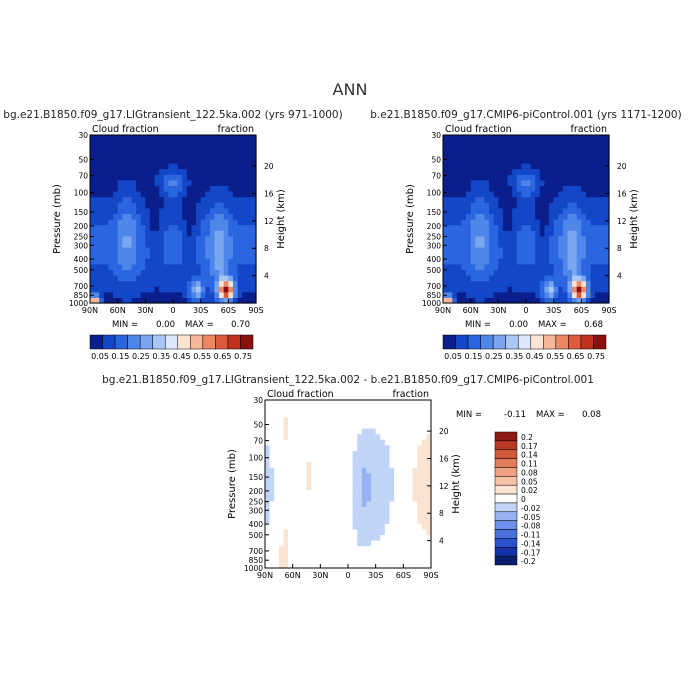  I want to click on y-tick-label: 500, so click(81, 270).